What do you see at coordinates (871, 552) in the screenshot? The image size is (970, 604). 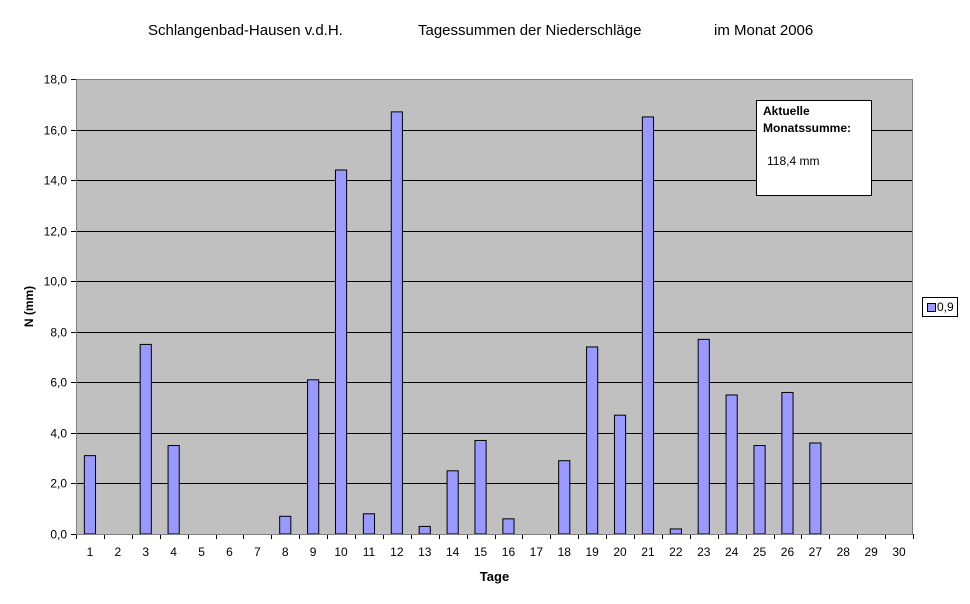 I see `x-tick-label: 29` at bounding box center [871, 552].